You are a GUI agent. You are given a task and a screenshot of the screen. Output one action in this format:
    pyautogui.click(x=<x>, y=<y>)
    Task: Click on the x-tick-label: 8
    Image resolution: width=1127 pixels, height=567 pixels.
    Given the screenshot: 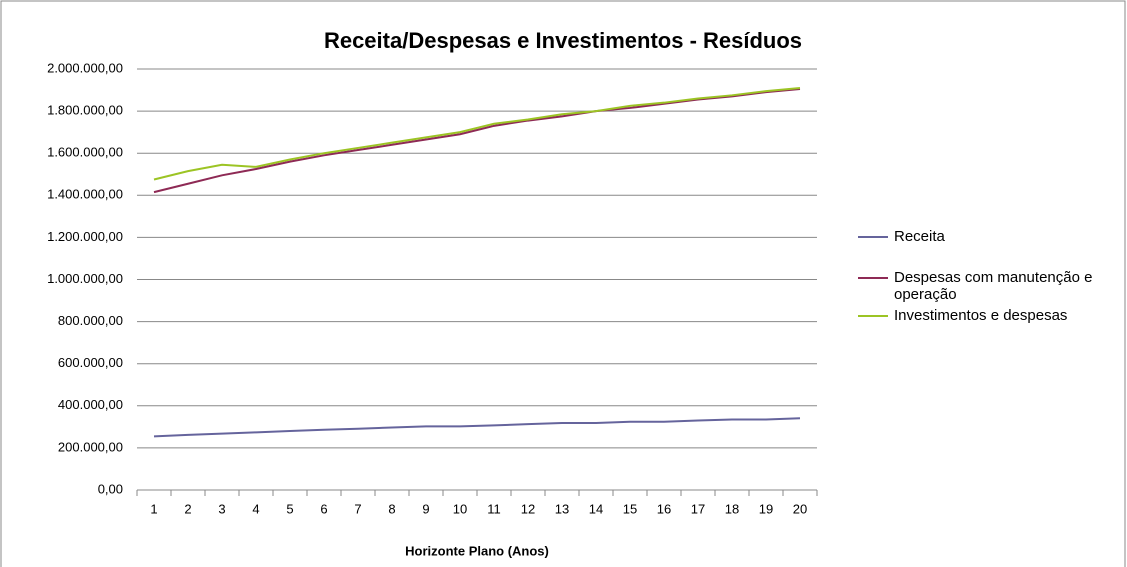 What is the action you would take?
    pyautogui.click(x=391, y=508)
    